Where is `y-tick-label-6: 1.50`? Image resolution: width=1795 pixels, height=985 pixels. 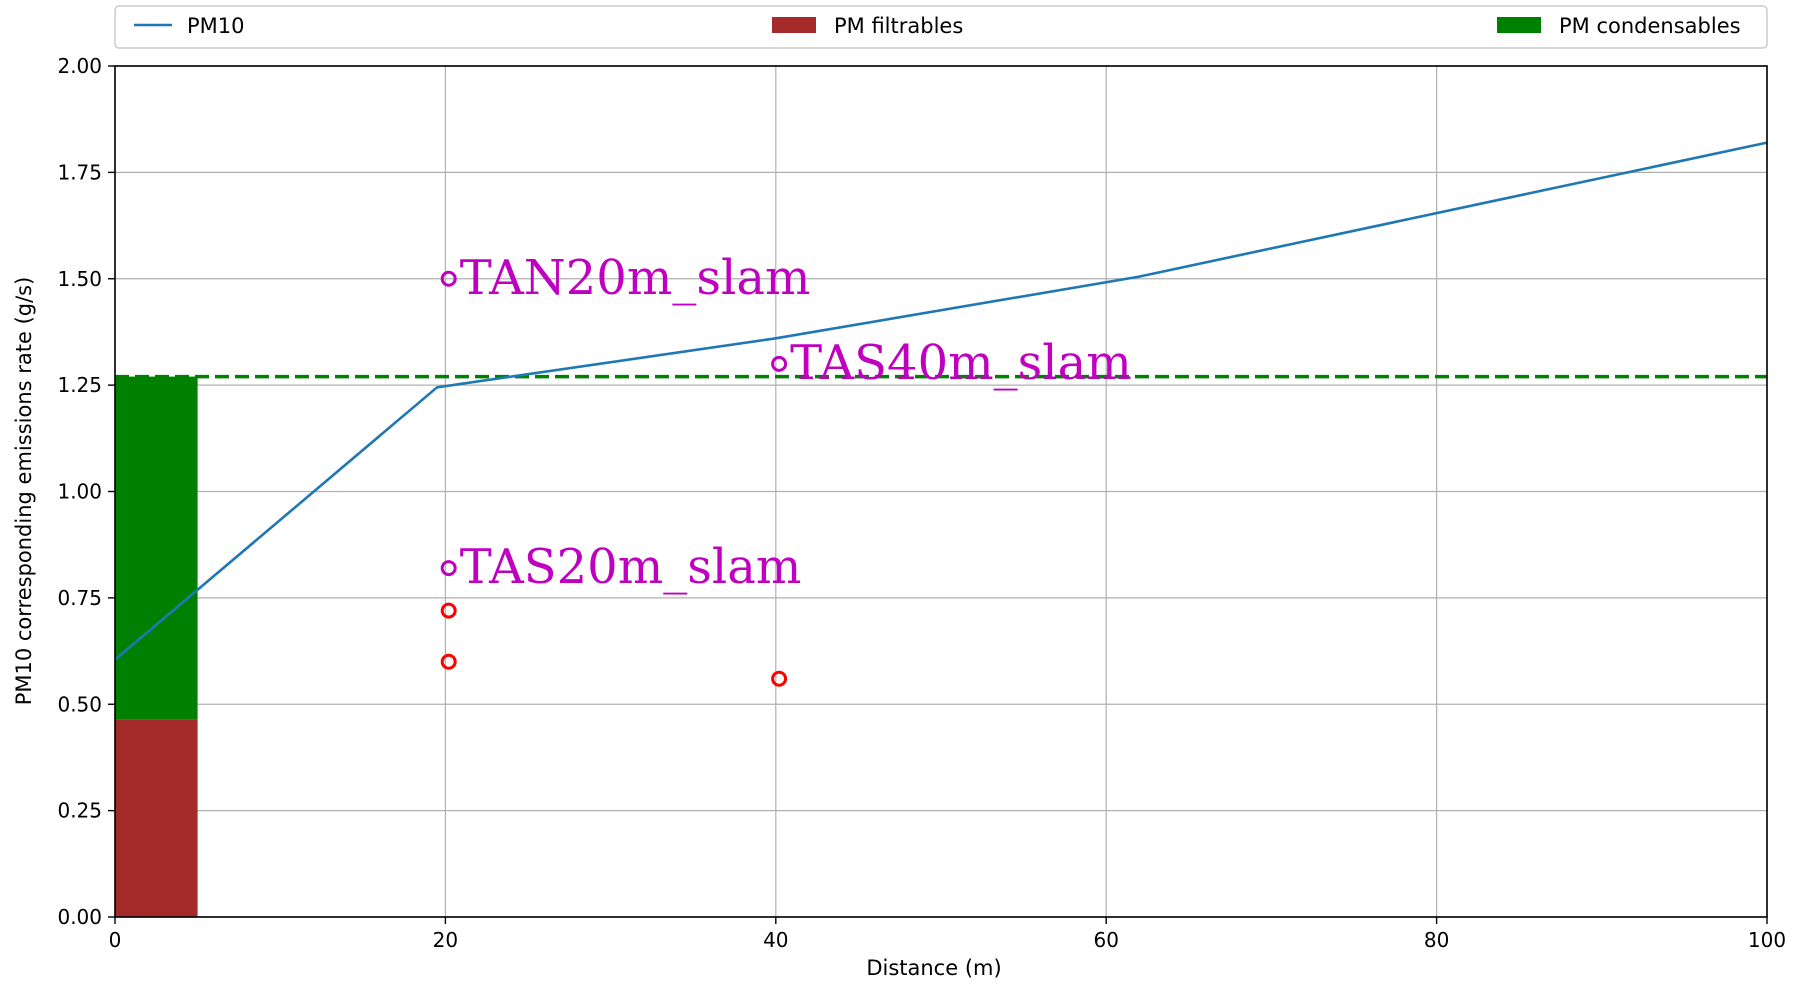
y-tick-label-6: 1.50 is located at coordinates (79, 279).